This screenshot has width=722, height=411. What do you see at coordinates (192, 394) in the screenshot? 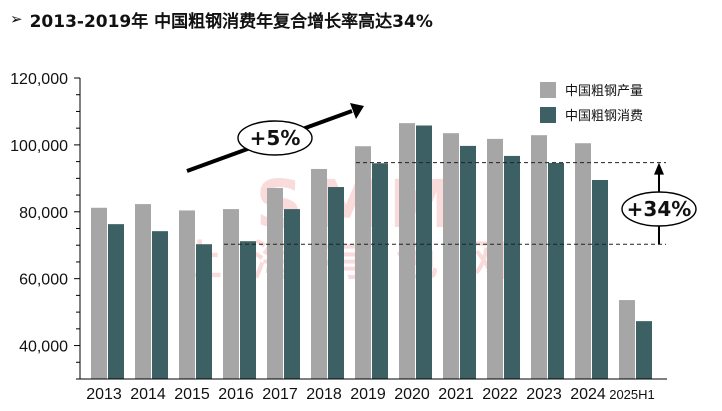
I see `x-tick-label: 2015` at bounding box center [192, 394].